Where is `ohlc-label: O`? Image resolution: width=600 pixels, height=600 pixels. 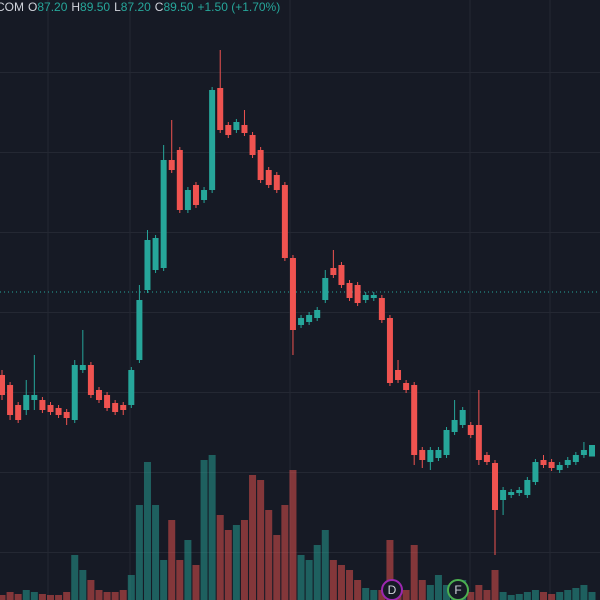
ohlc-label: O is located at coordinates (32, 7).